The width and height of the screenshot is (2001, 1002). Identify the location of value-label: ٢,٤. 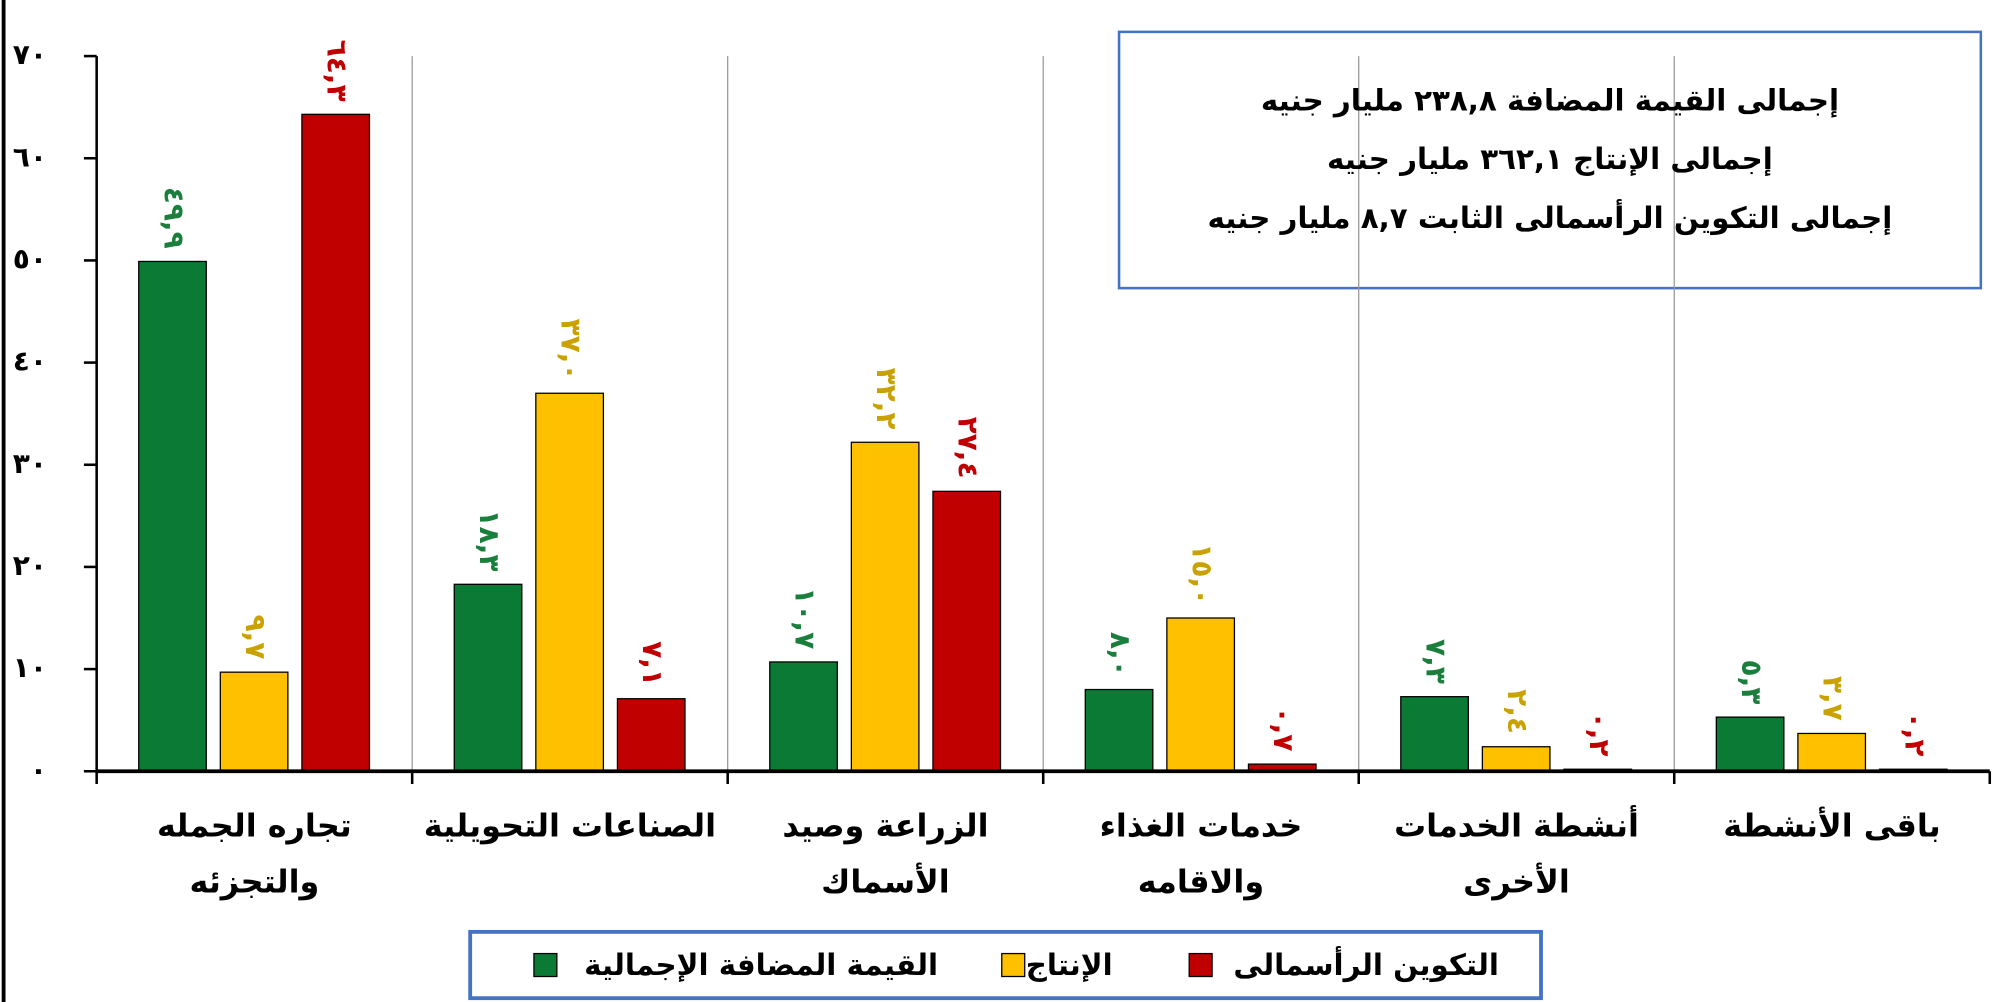
(1517, 711).